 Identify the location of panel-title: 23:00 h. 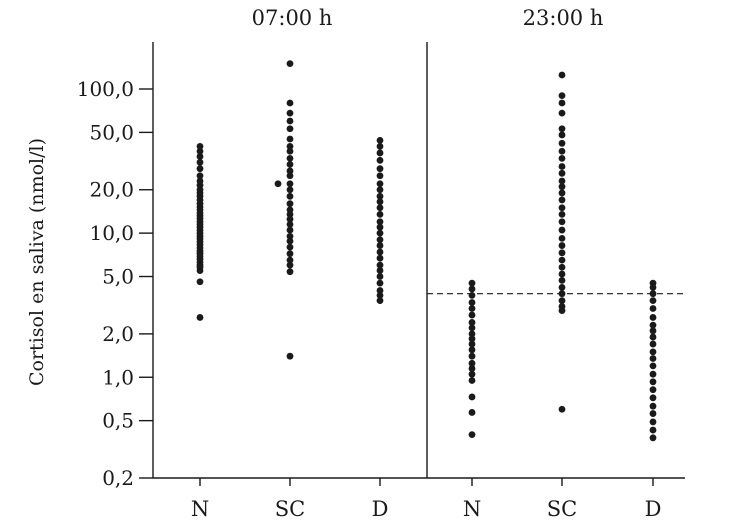
(563, 18).